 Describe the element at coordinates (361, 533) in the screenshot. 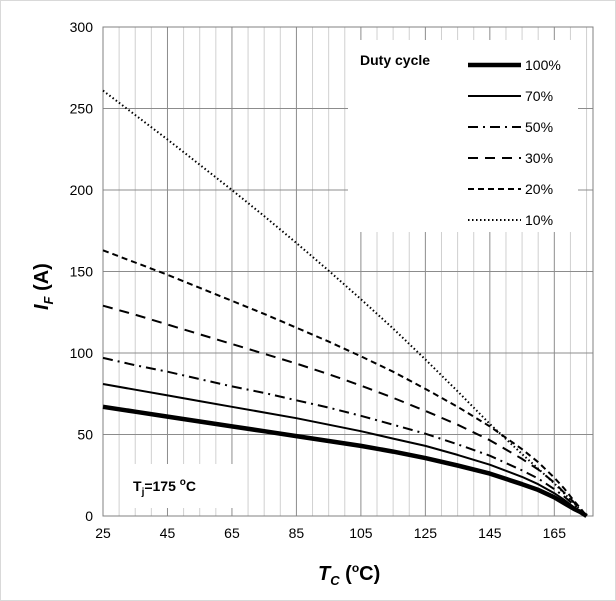

I see `x-tick-label: 105` at that location.